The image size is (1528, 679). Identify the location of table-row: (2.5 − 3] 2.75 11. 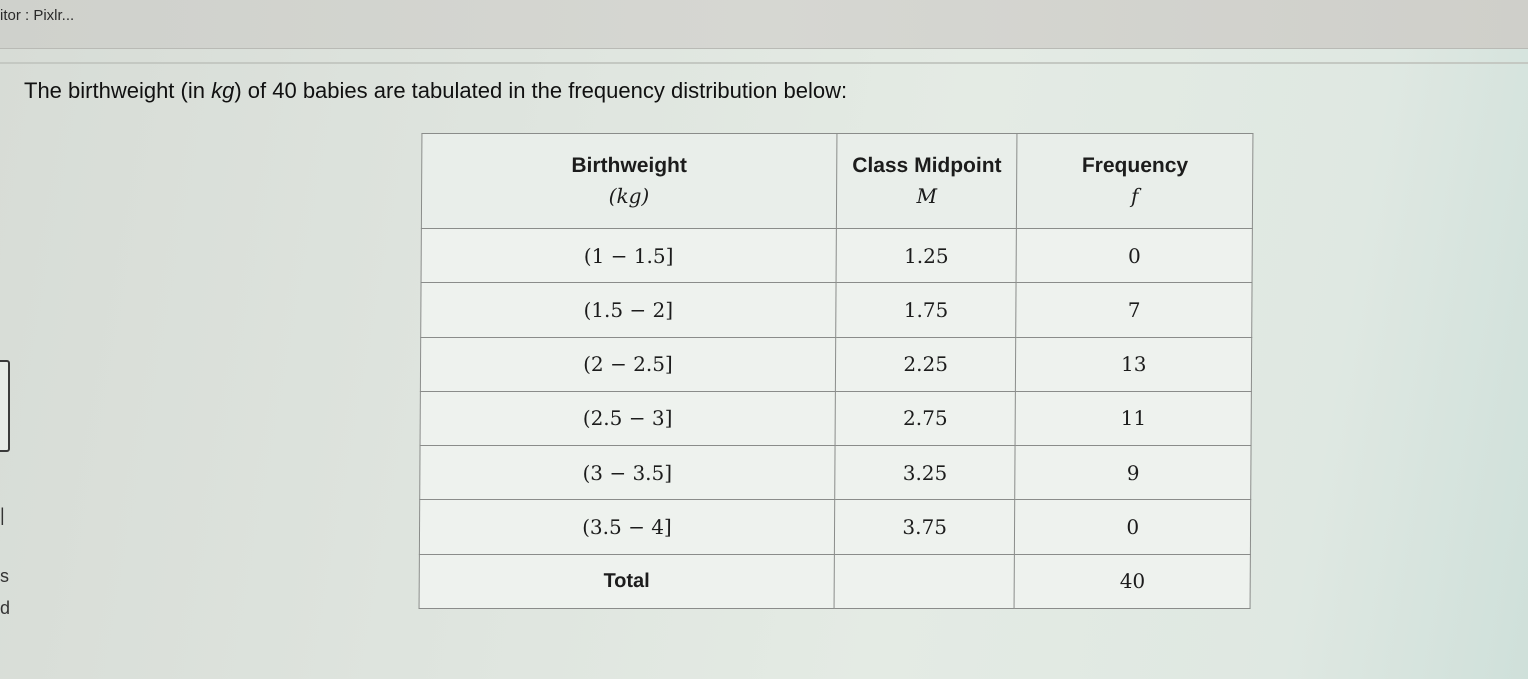
(836, 418).